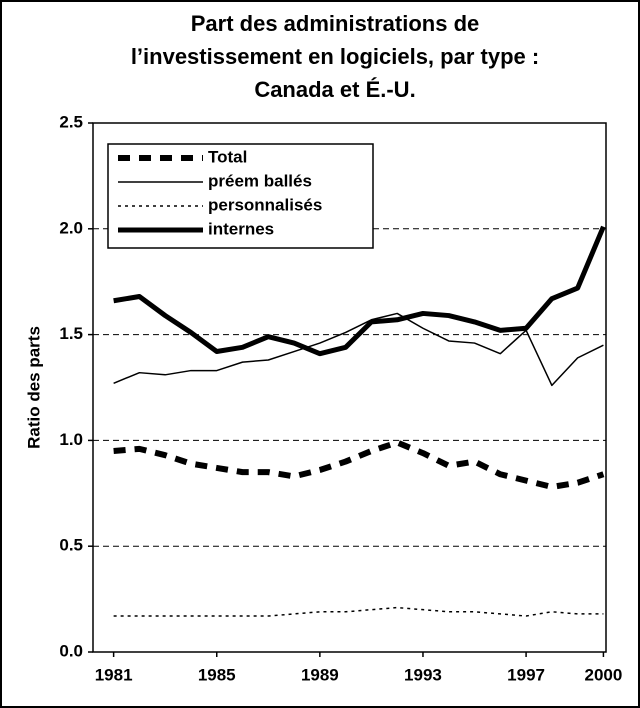  Describe the element at coordinates (71, 439) in the screenshot. I see `y-tick-label: 1.0` at that location.